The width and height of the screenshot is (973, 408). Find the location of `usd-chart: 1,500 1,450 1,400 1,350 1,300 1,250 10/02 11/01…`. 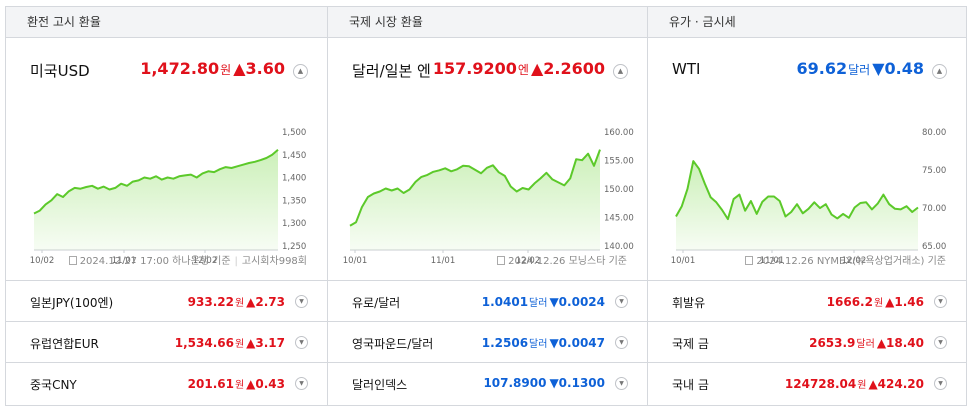

usd-chart: 1,500 1,450 1,400 1,350 1,300 1,250 10/02 11/01… is located at coordinates (168, 197).